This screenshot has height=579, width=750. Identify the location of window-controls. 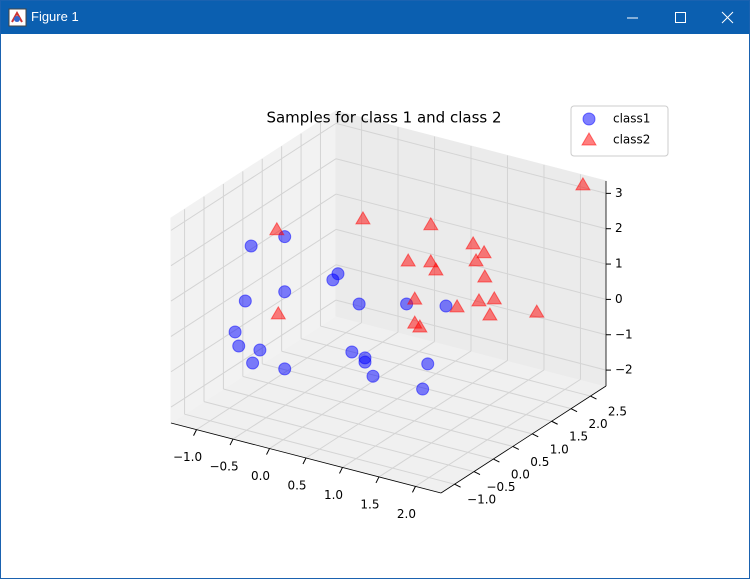
(679, 17).